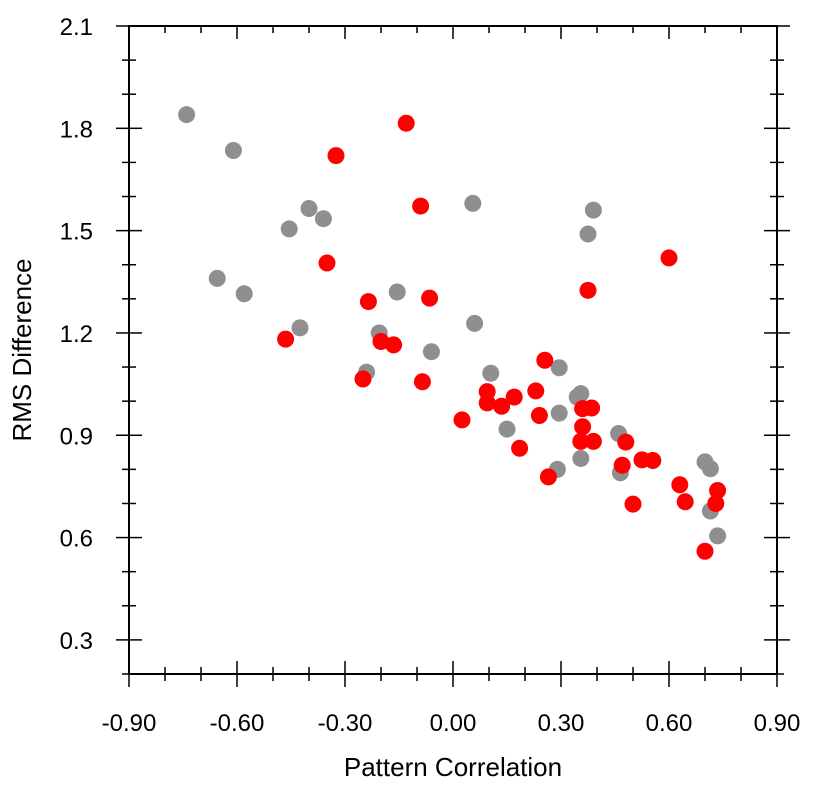 This screenshot has width=813, height=786. I want to click on y-tick-label: 1.2, so click(76, 334).